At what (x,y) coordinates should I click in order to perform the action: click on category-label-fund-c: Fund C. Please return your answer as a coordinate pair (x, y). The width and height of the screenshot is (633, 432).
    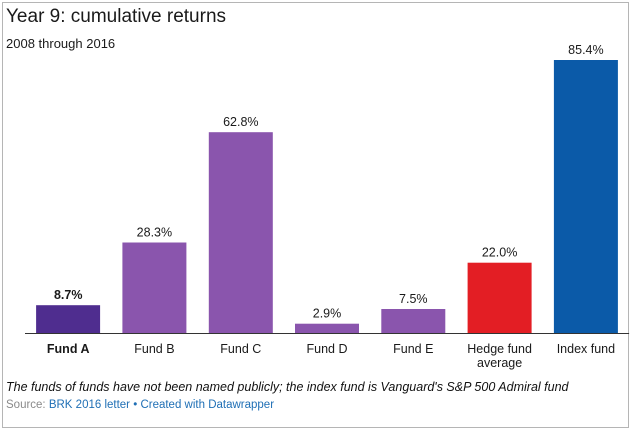
    Looking at the image, I should click on (240, 349).